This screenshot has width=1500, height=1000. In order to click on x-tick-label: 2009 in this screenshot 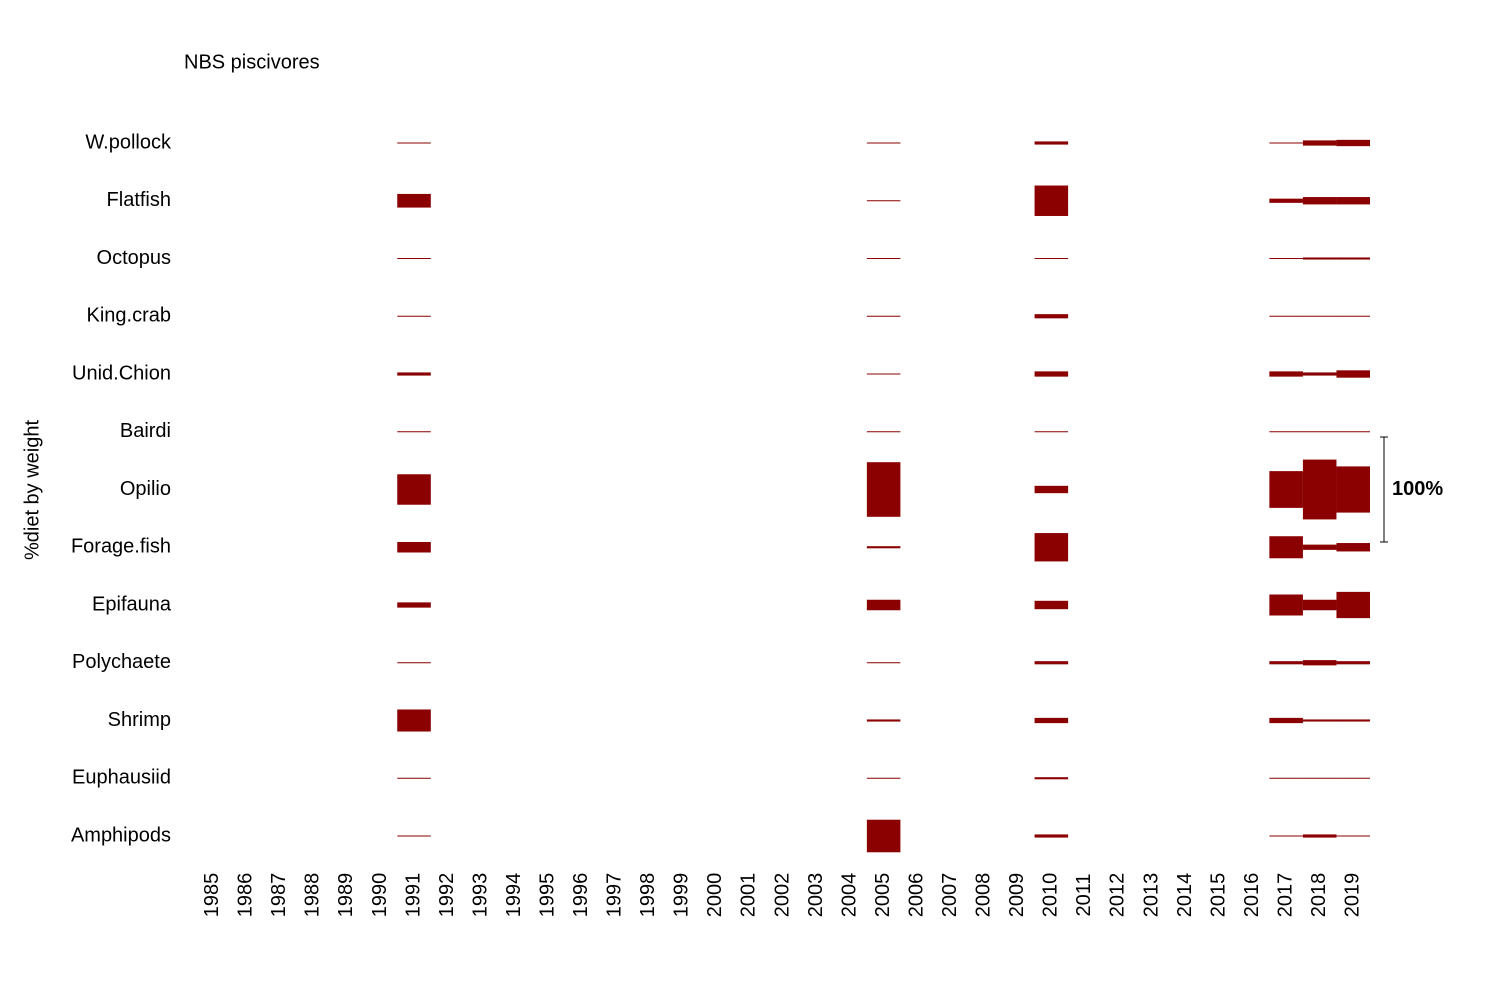, I will do `click(1017, 895)`.